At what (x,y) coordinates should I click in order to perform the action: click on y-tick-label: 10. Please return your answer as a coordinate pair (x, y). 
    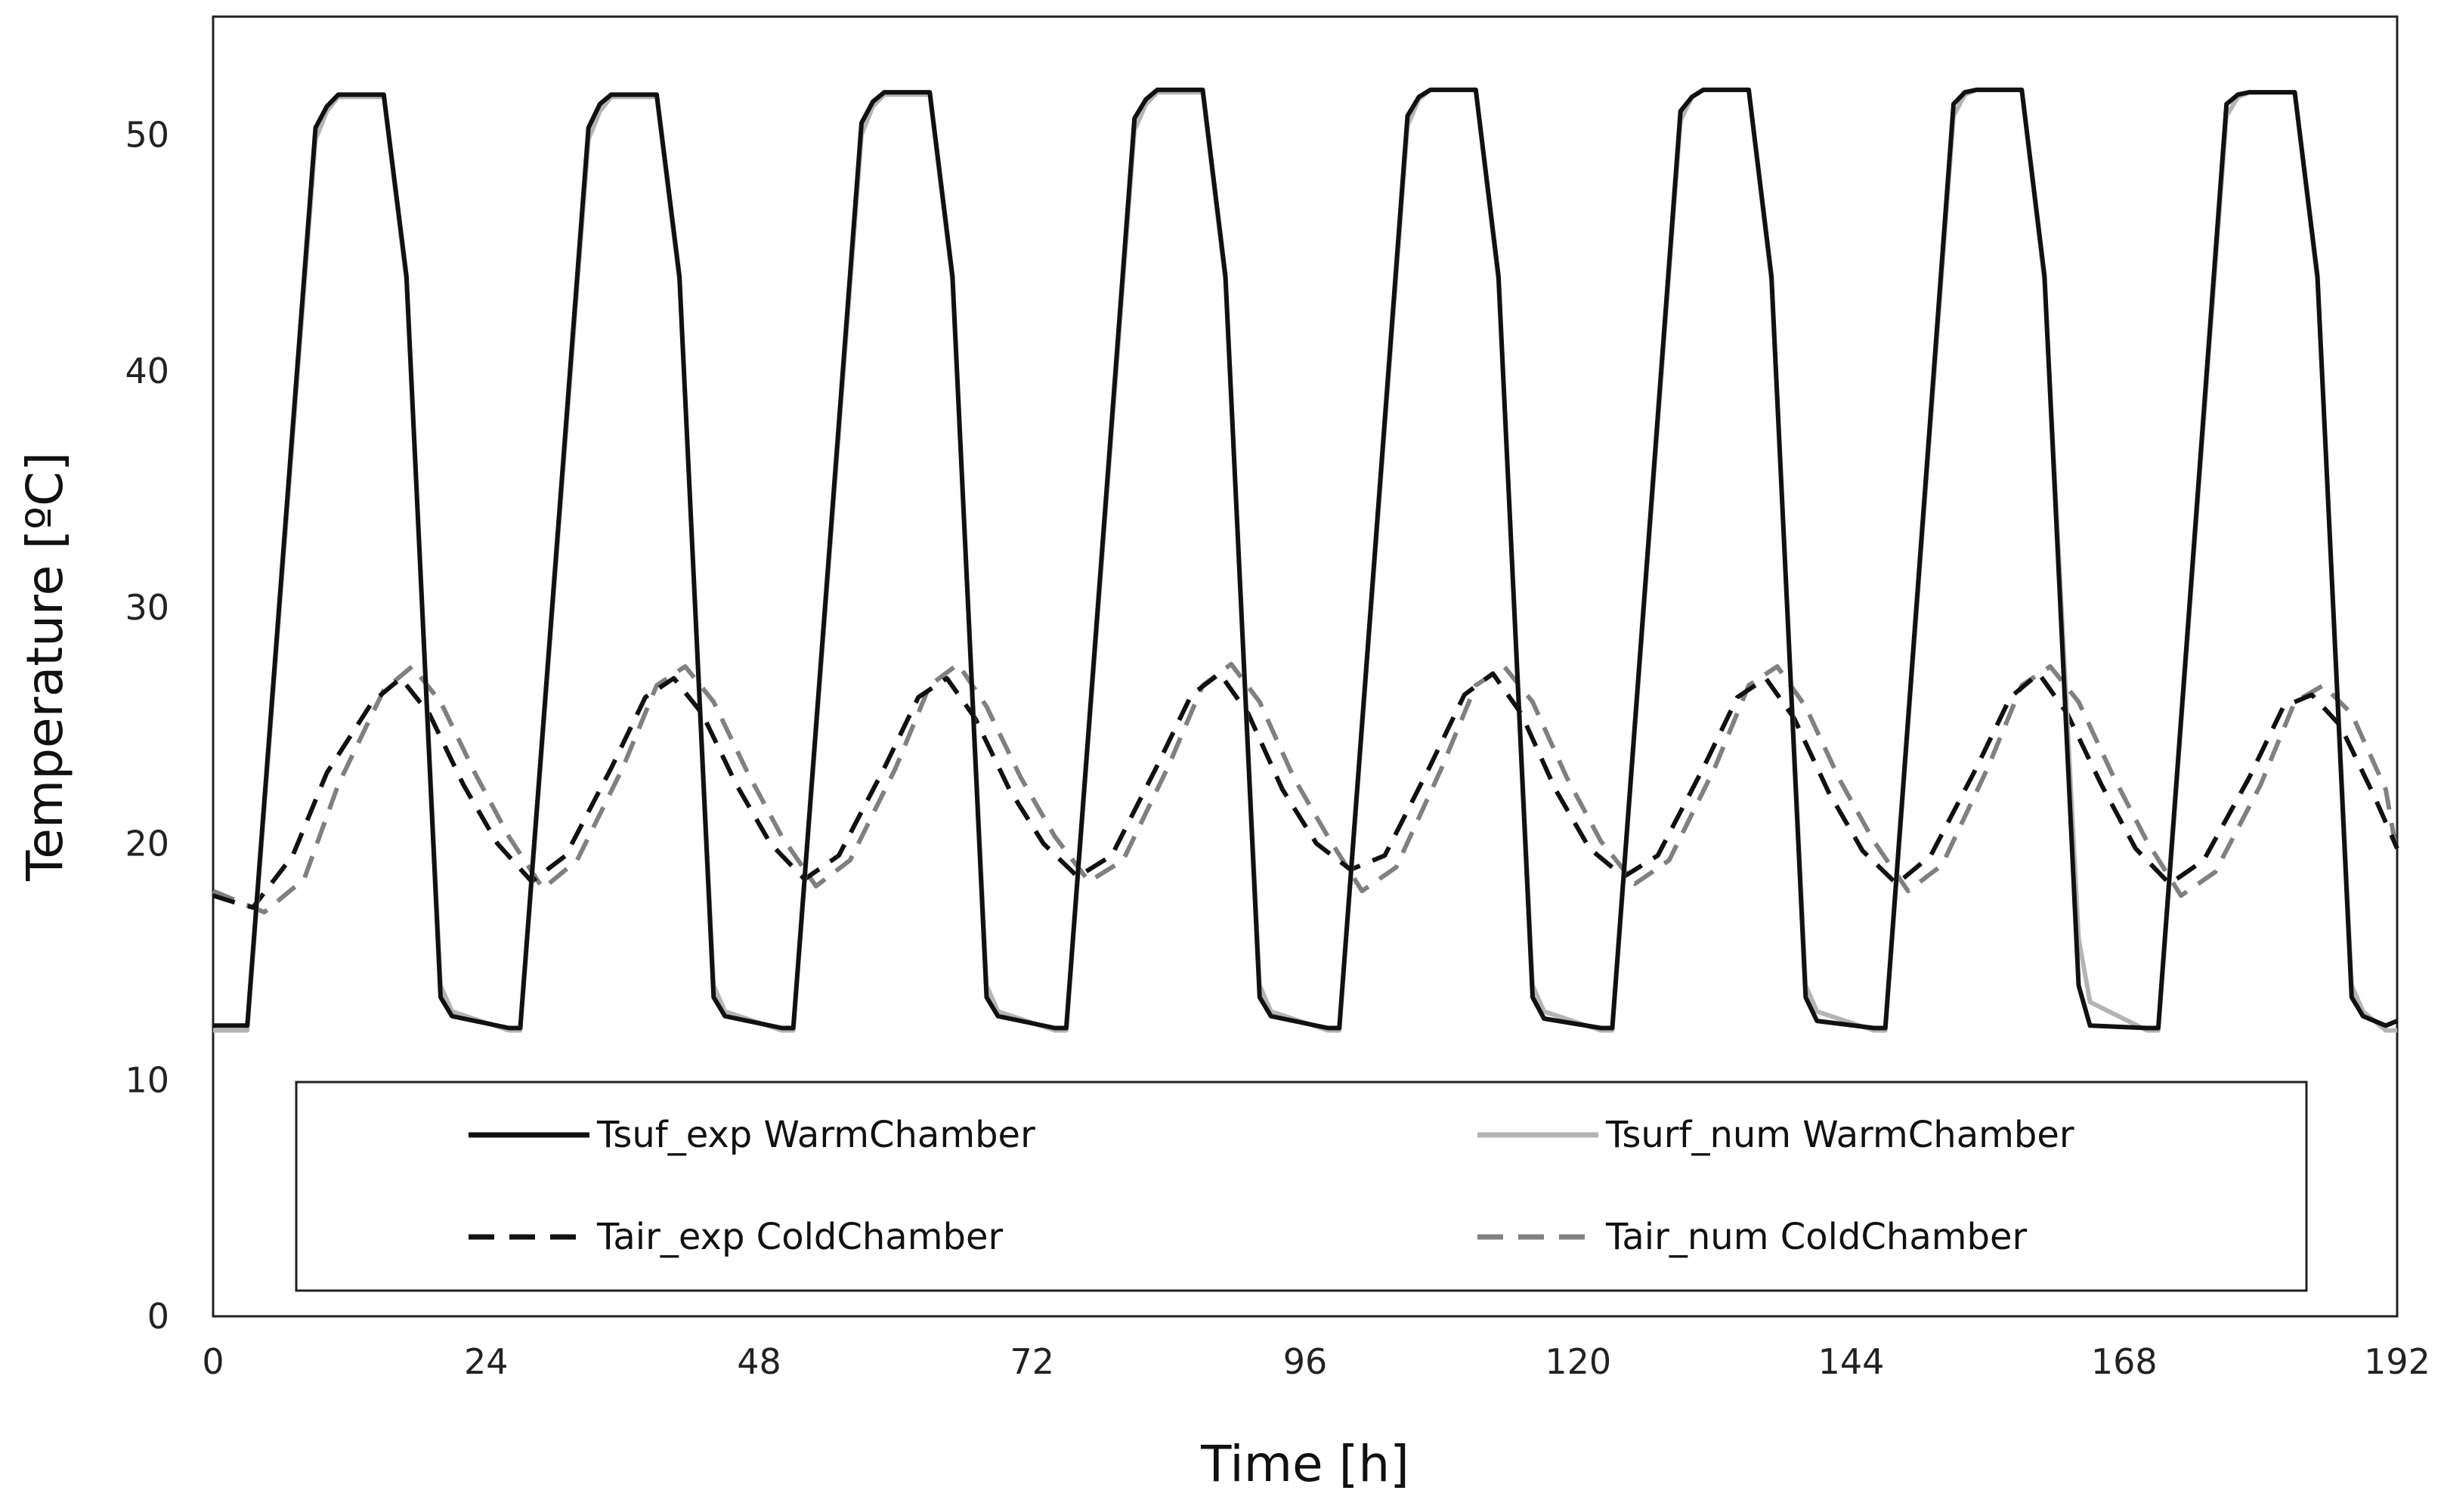
    Looking at the image, I should click on (147, 1079).